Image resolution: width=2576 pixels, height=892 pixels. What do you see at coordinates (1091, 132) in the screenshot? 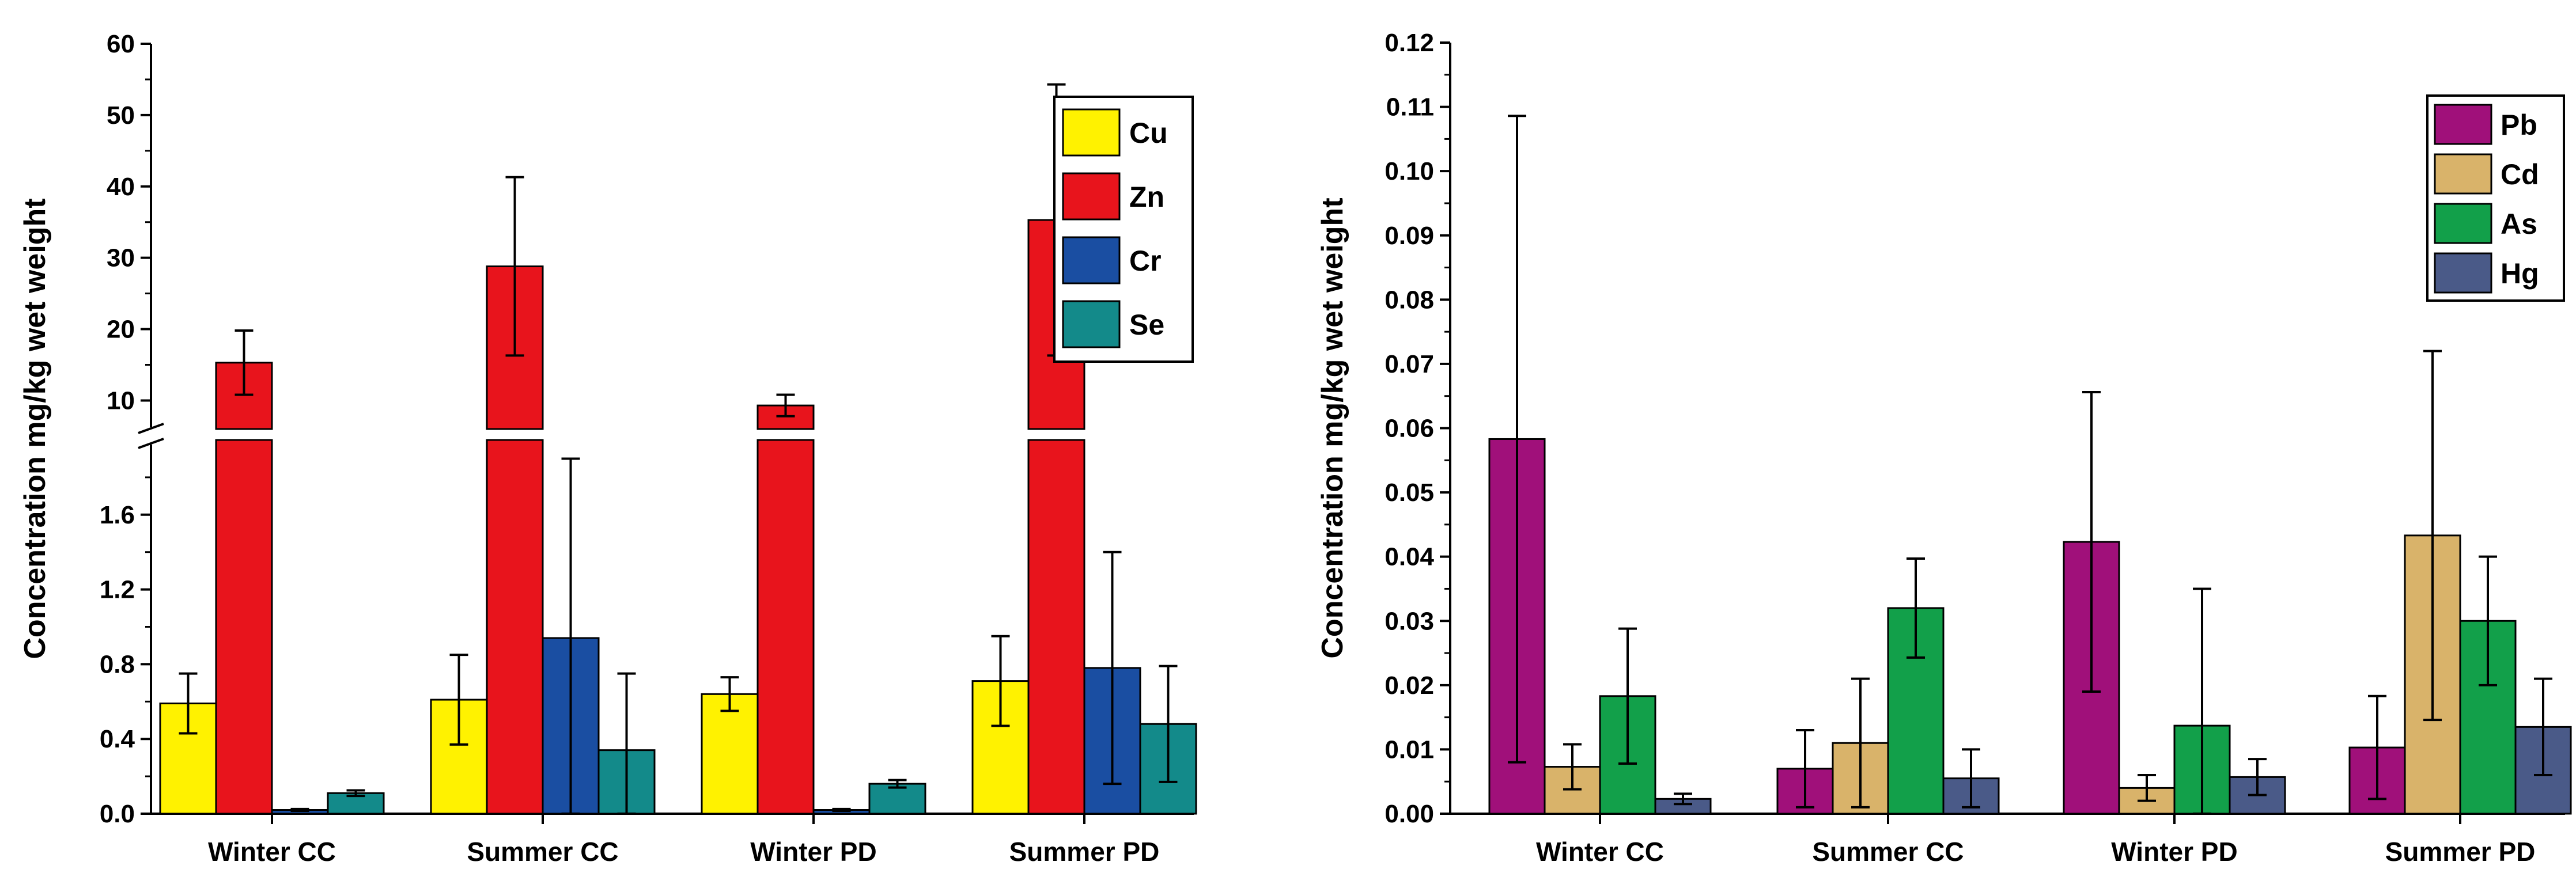
I see `chart-1-legend-swatch-cu` at bounding box center [1091, 132].